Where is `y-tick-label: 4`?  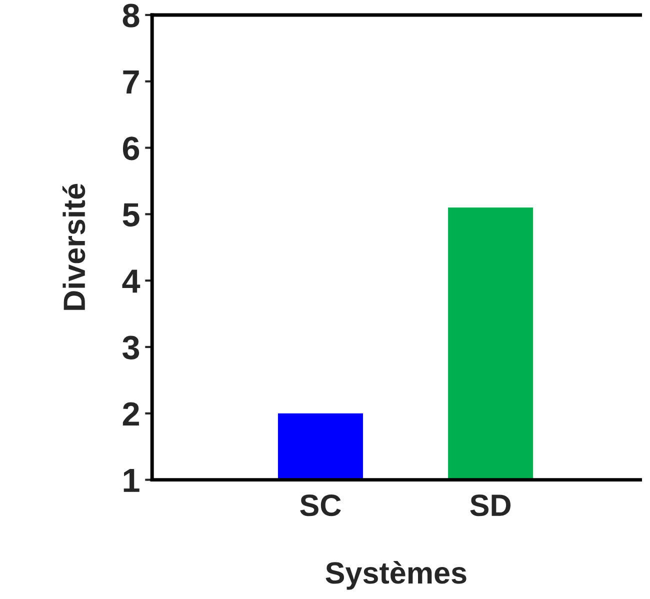 y-tick-label: 4 is located at coordinates (131, 281).